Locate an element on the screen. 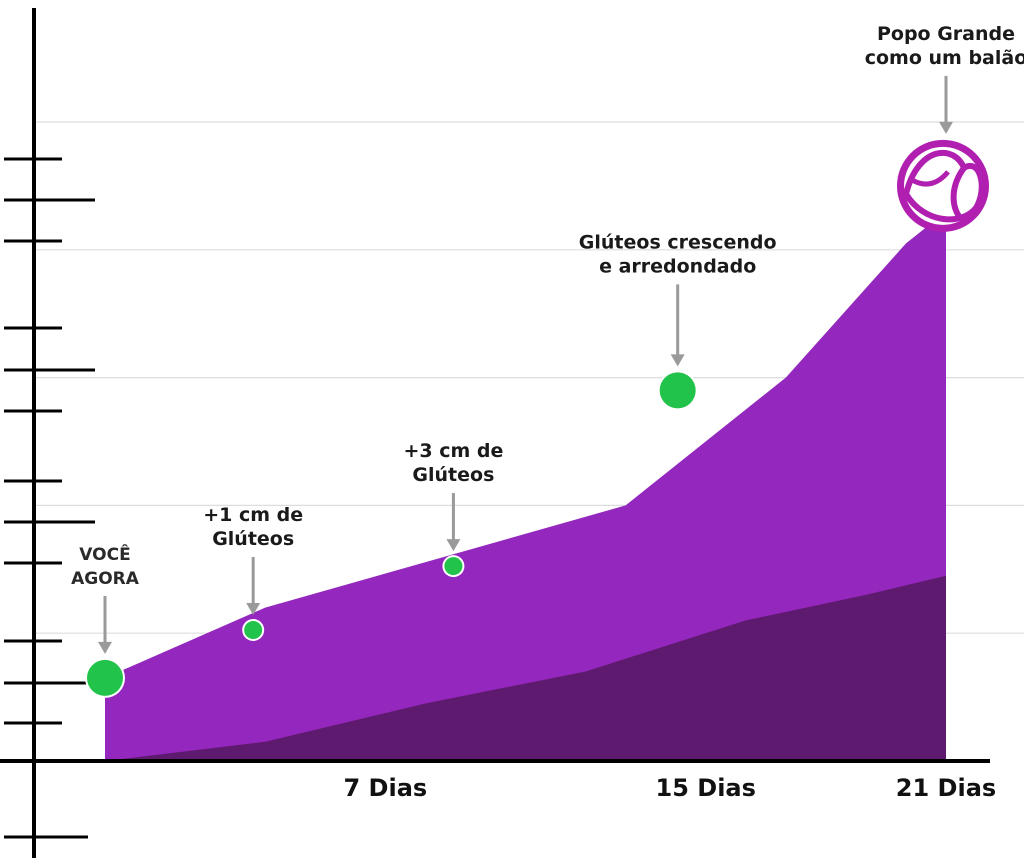  milestone-label: AGORA is located at coordinates (105, 579).